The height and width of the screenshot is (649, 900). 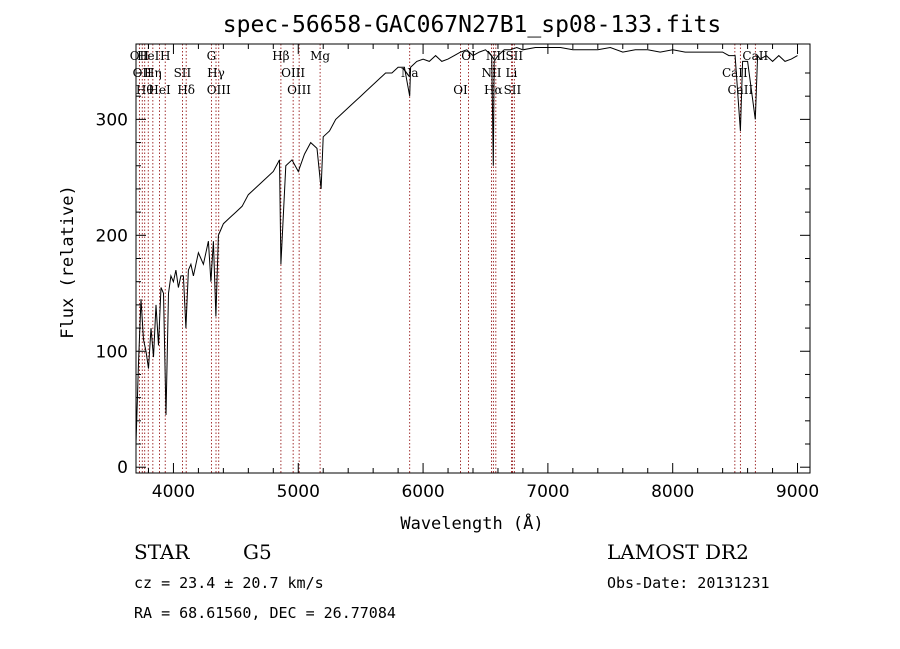 I want to click on marker-label: H, so click(x=165, y=56).